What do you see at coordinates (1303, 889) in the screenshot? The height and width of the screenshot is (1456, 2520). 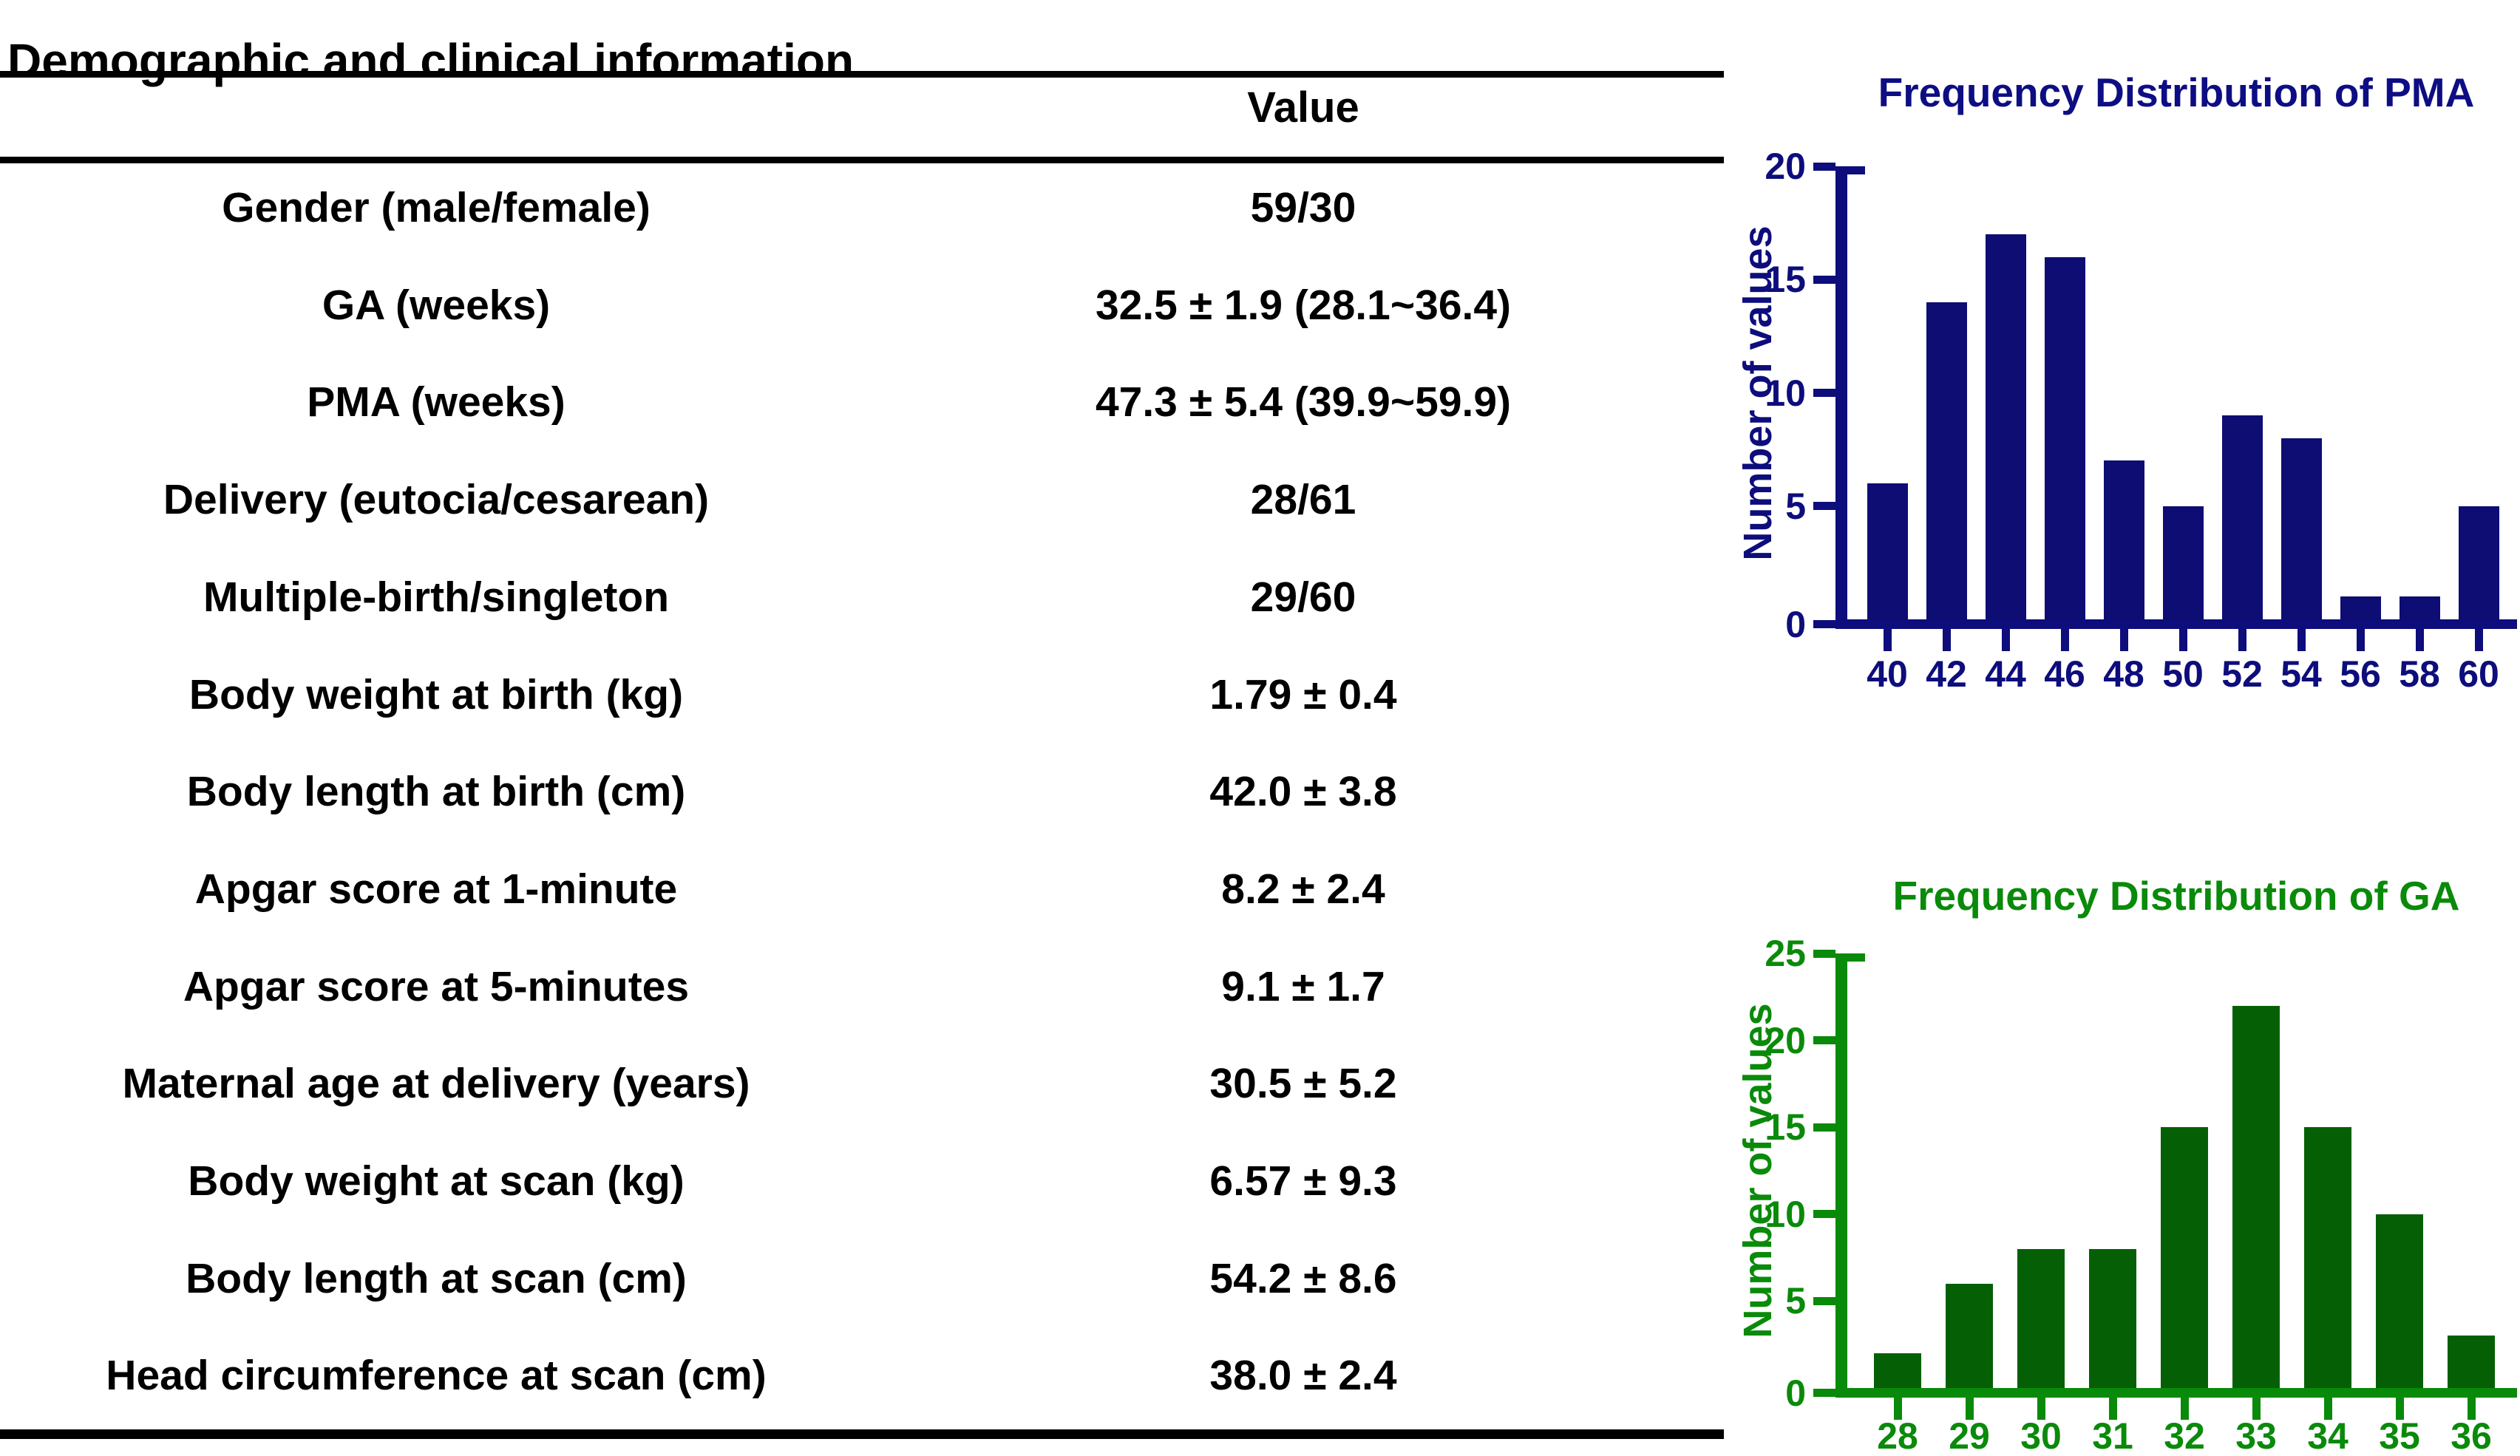 I see `row-value: 8.2 ± 2.4` at bounding box center [1303, 889].